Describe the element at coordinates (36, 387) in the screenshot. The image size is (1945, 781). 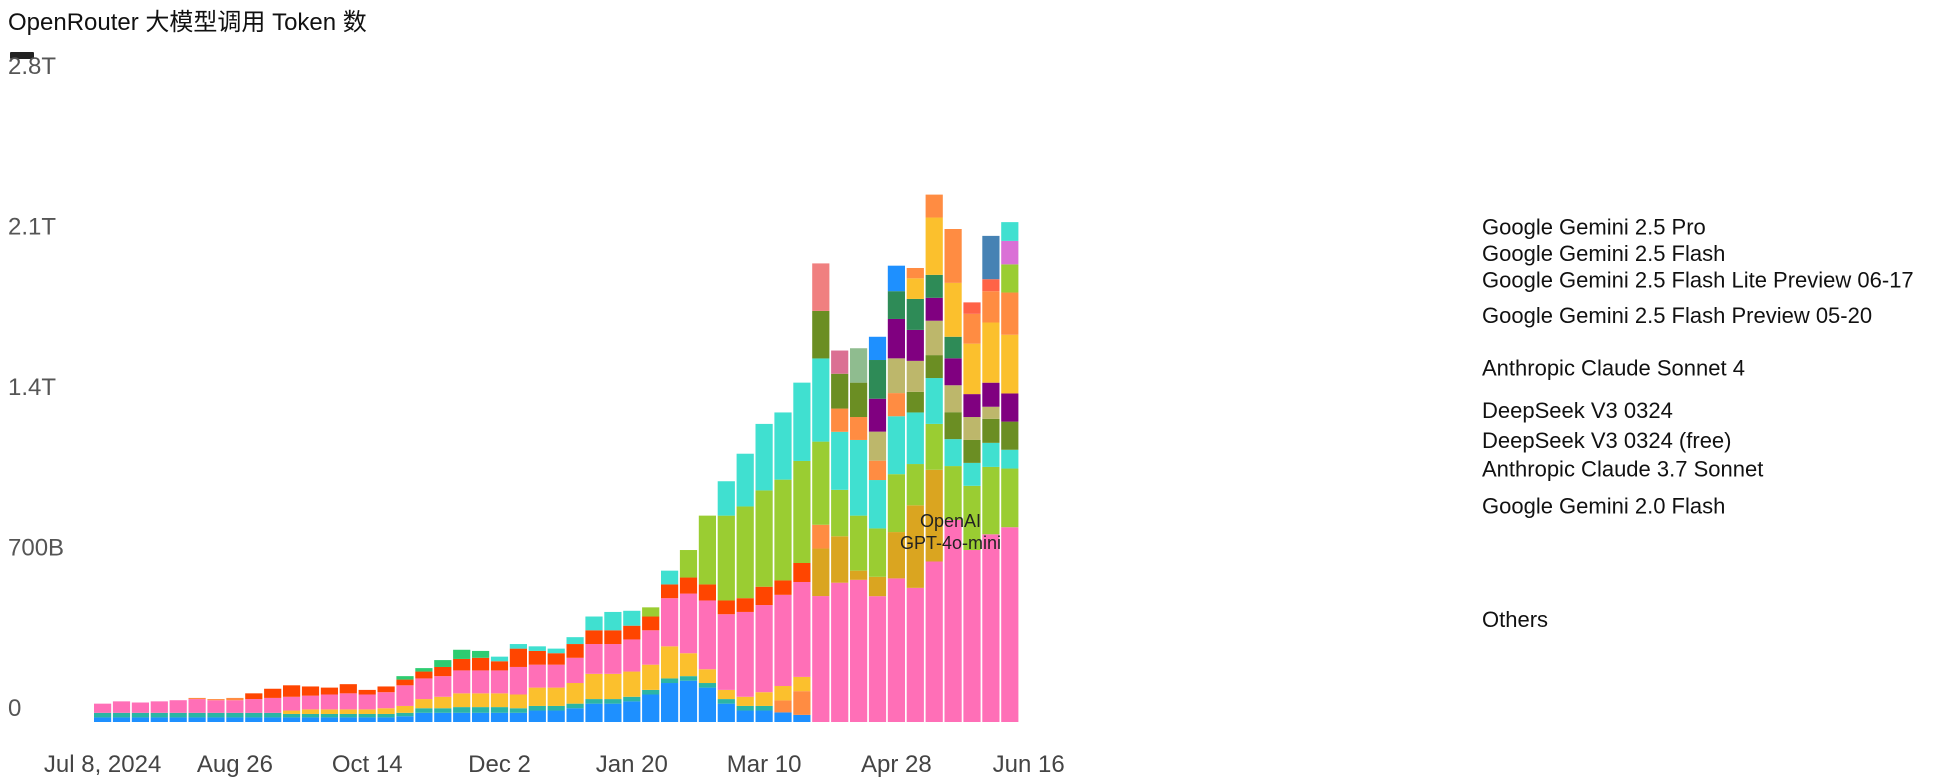
I see `y-axis-ticks: 0 700B 1.4T 2.1T 2.8T` at that location.